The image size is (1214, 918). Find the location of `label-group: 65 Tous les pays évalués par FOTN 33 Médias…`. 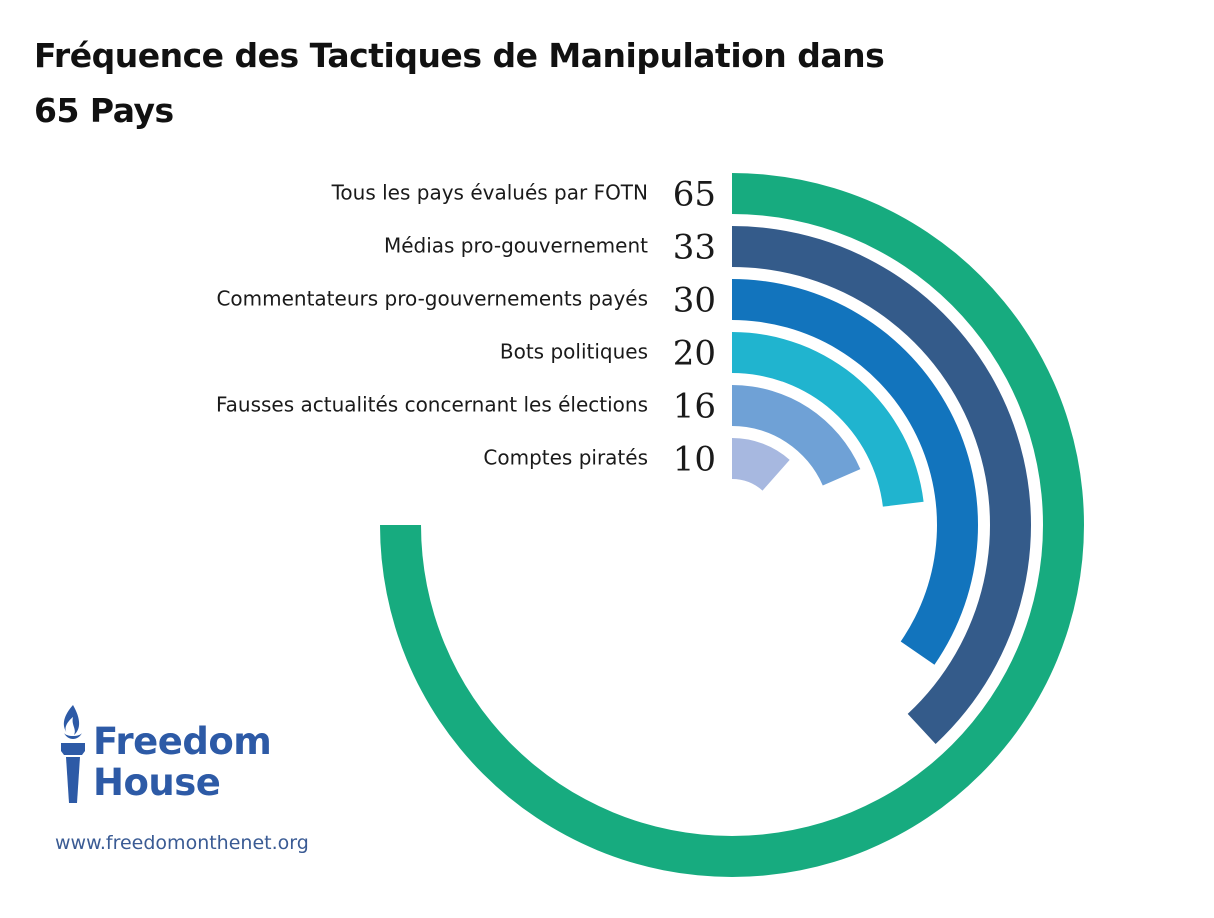

label-group: 65 Tous les pays évalués par FOTN 33 Médias… is located at coordinates (466, 327).